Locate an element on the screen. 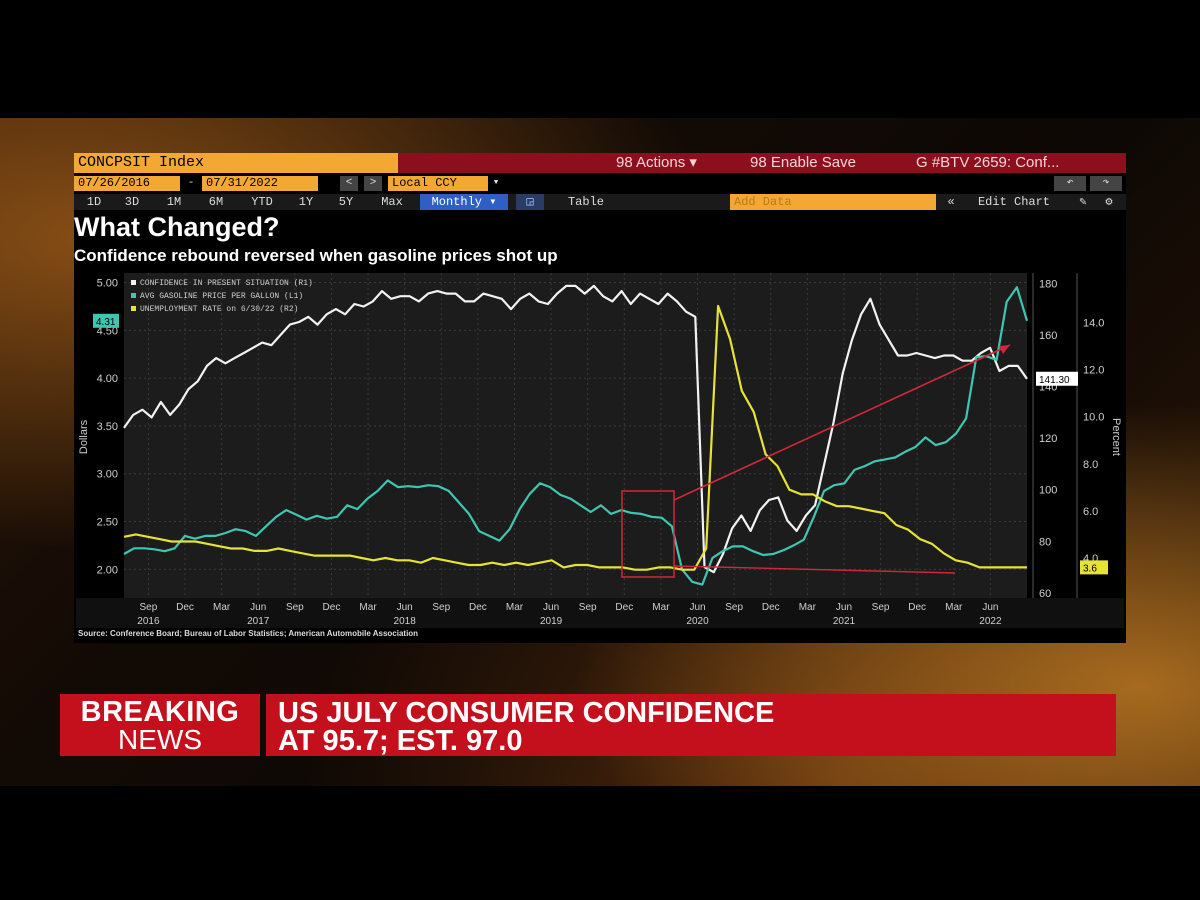  gear-icon: ⚙ is located at coordinates (1109, 202).